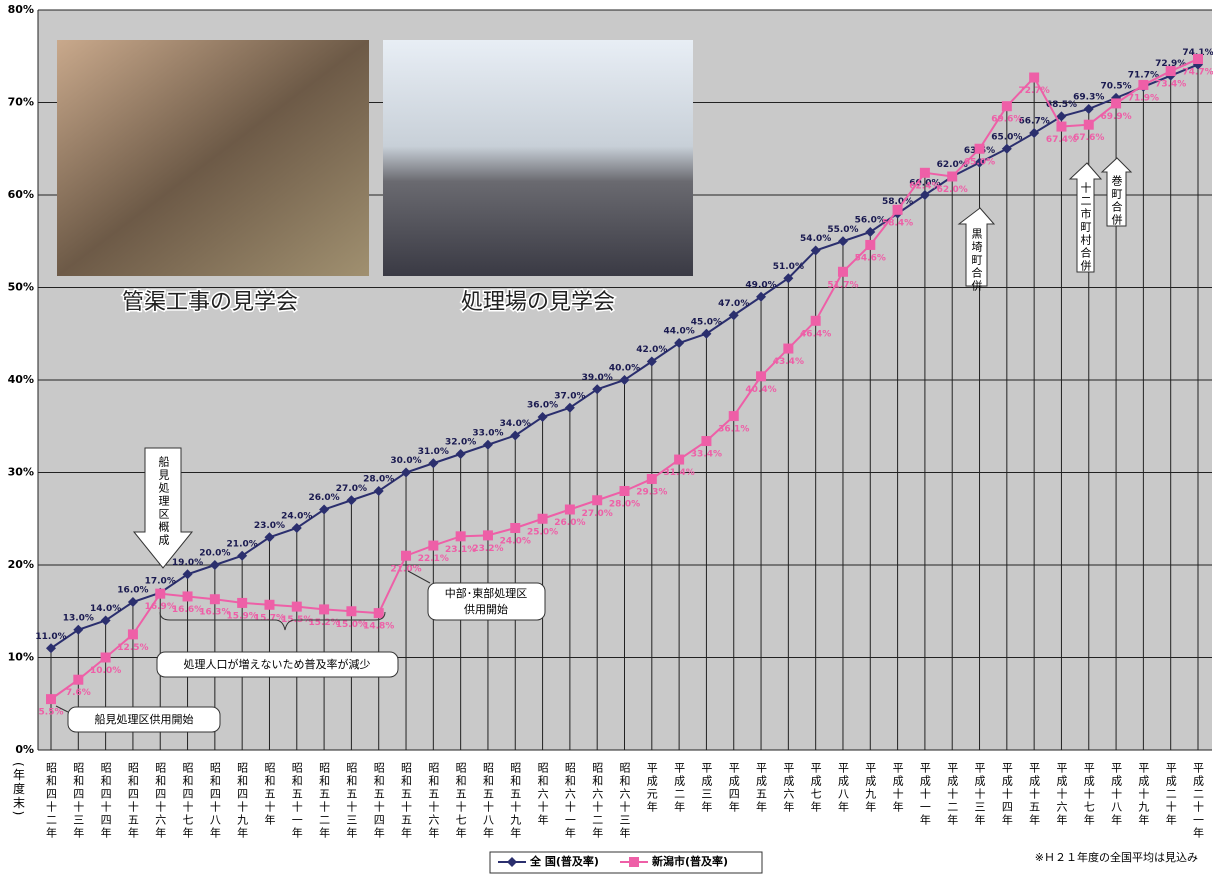 The height and width of the screenshot is (877, 1213). Describe the element at coordinates (979, 794) in the screenshot. I see `x-tick-label: 平成十三年` at that location.